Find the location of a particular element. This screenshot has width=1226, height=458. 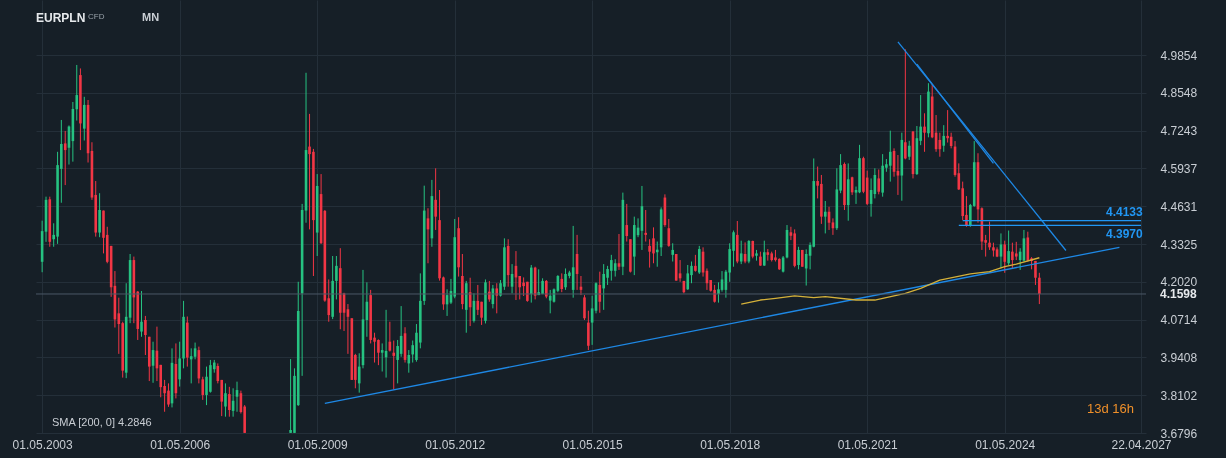

annotation: MN is located at coordinates (151, 17).